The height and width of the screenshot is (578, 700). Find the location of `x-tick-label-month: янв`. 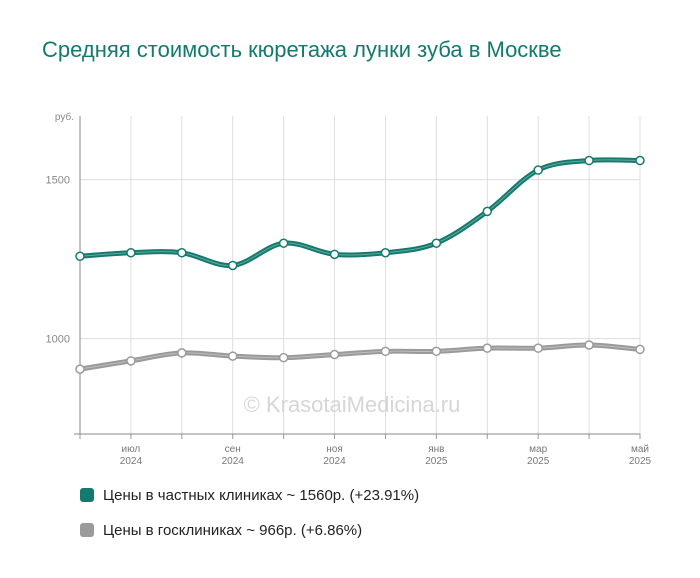

x-tick-label-month: янв is located at coordinates (436, 449).